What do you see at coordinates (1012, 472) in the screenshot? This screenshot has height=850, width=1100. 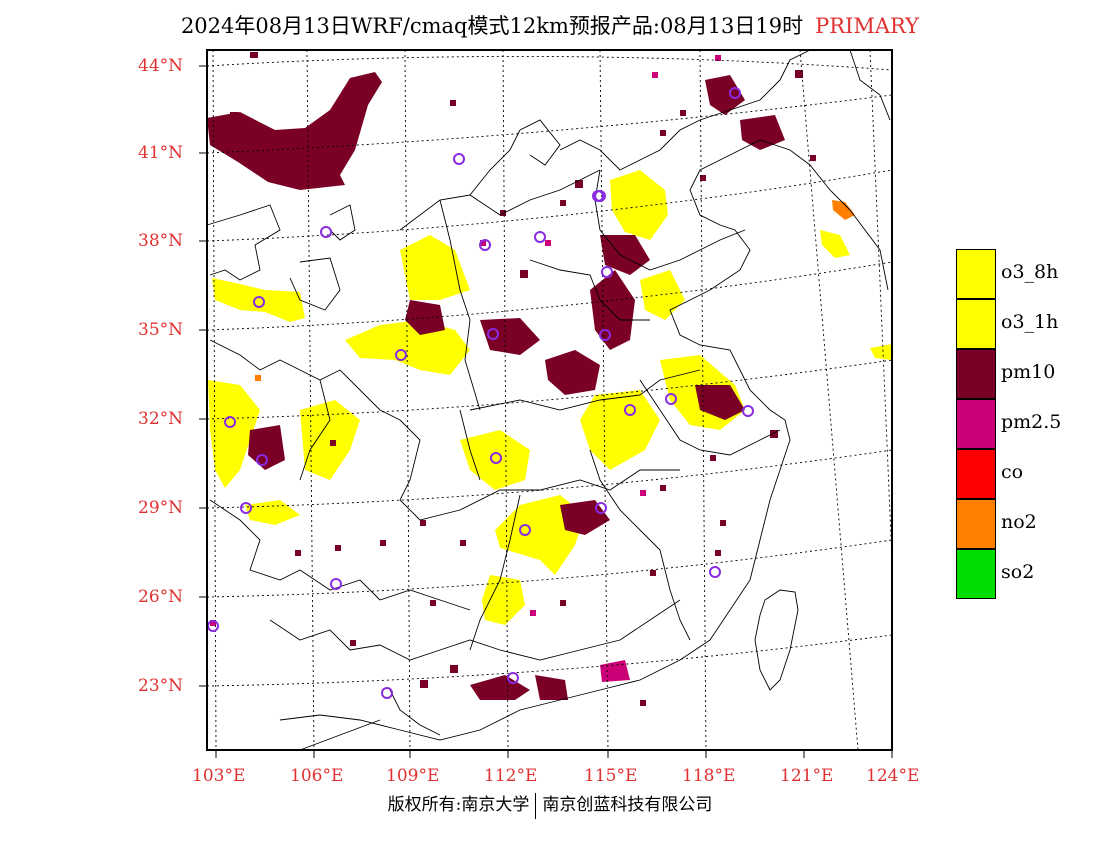 I see `legend-label: co` at bounding box center [1012, 472].